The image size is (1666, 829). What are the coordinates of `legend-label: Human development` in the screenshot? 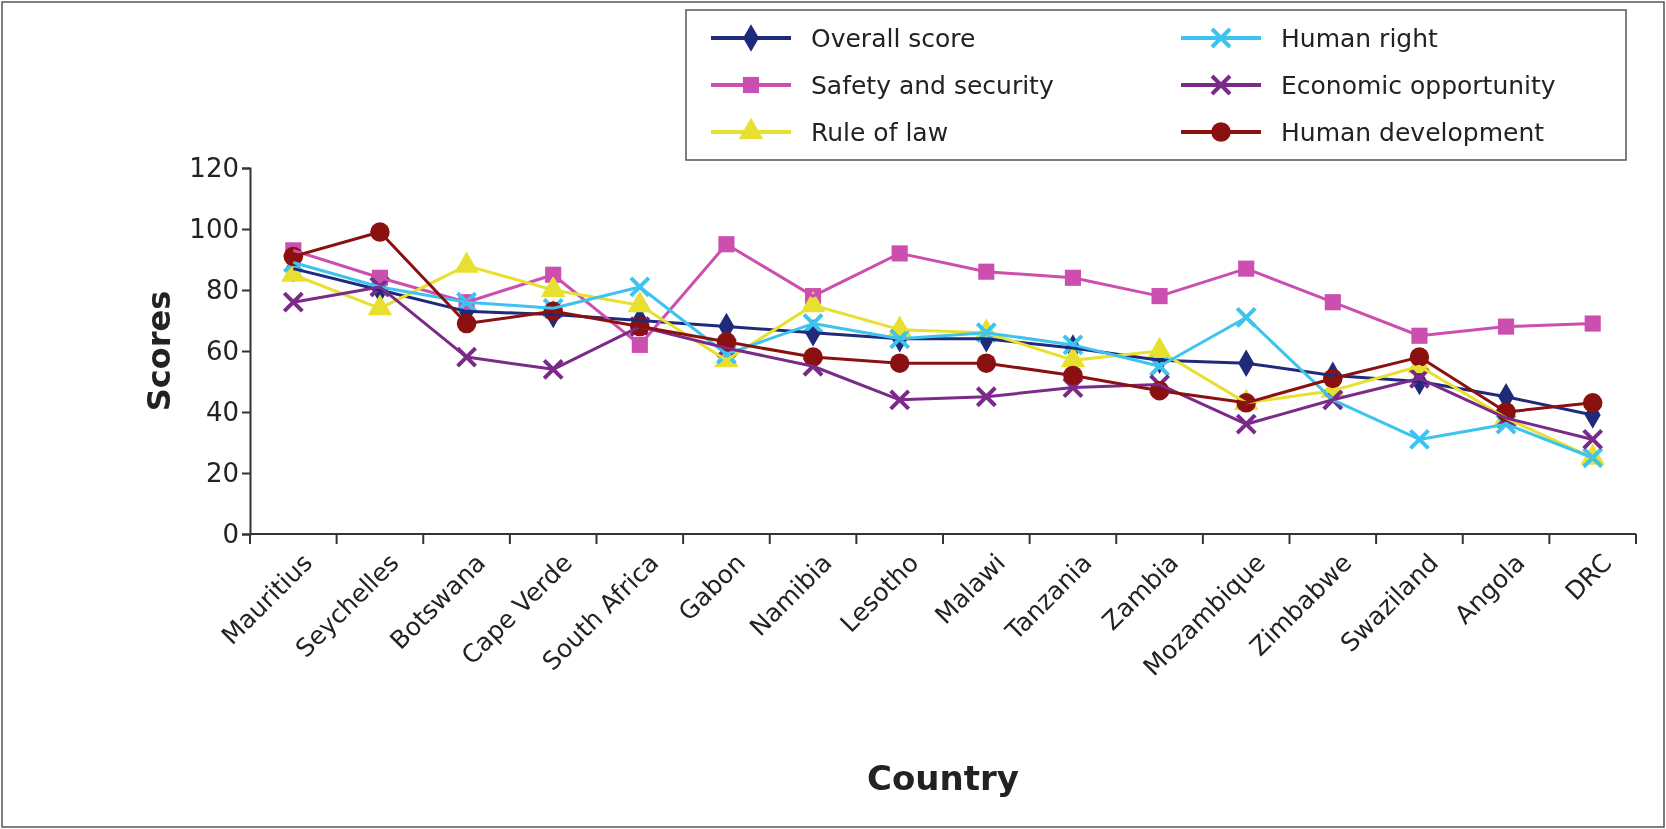 It's located at (1413, 132).